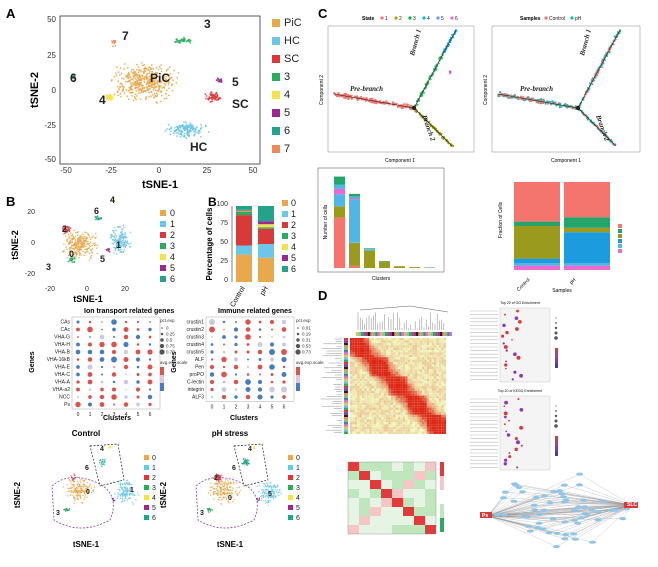 The height and width of the screenshot is (567, 658). Describe the element at coordinates (260, 408) in the screenshot. I see `x-tick: 4` at that location.